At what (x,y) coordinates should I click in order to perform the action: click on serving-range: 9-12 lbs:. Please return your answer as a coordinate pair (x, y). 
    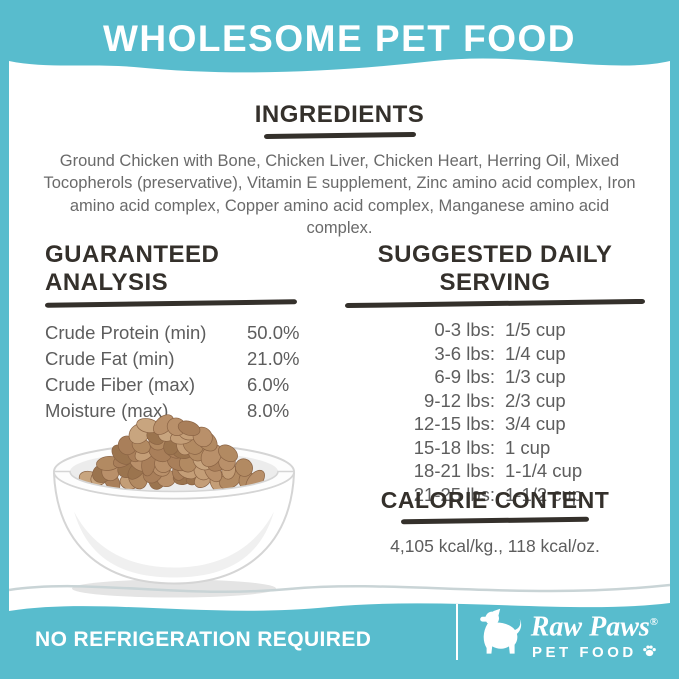
    Looking at the image, I should click on (459, 400).